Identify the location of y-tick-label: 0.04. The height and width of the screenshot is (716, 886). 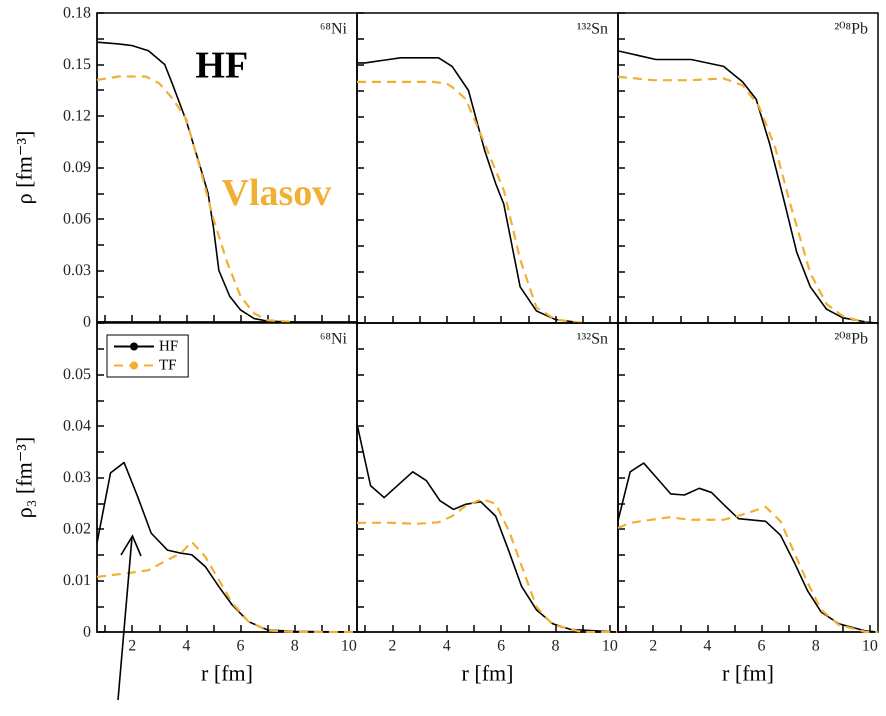
(77, 426).